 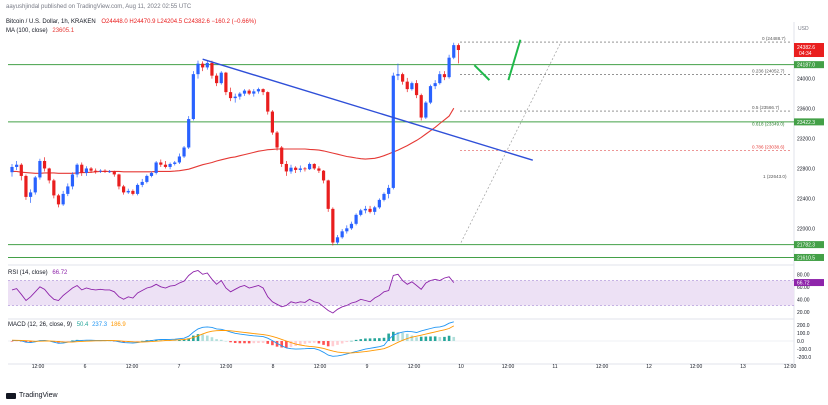 I want to click on time-axis-tick: 8, so click(x=273, y=367).